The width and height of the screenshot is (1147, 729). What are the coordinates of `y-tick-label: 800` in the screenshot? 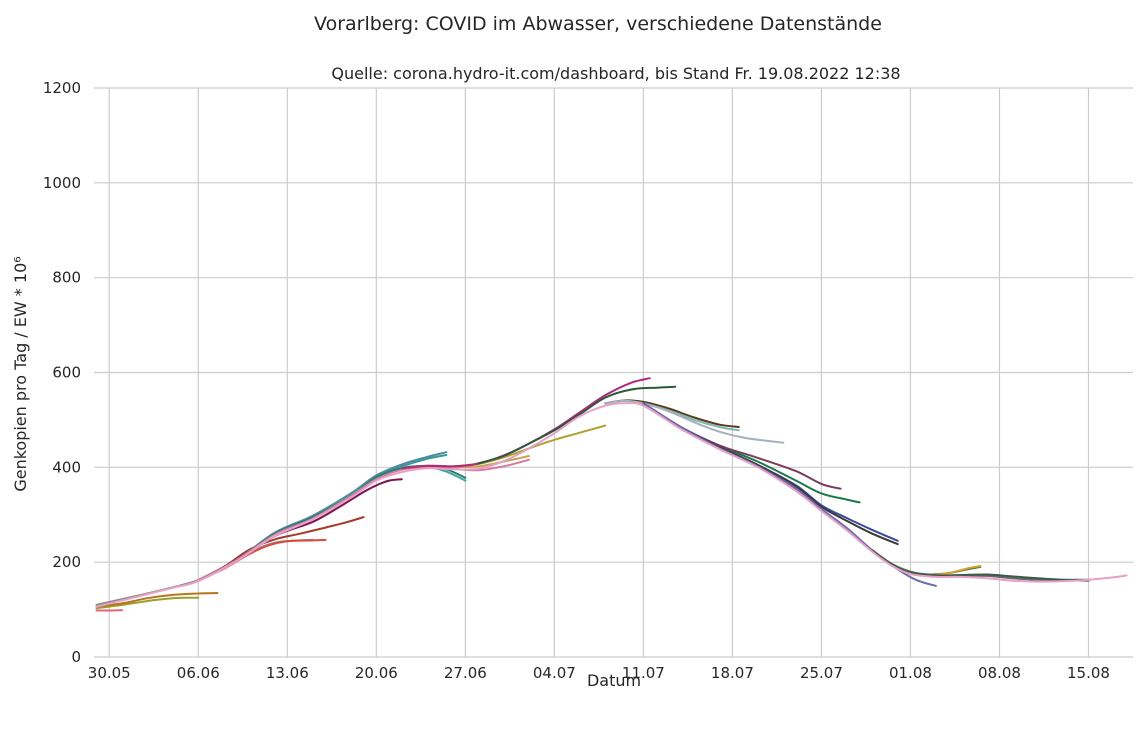 It's located at (66, 278).